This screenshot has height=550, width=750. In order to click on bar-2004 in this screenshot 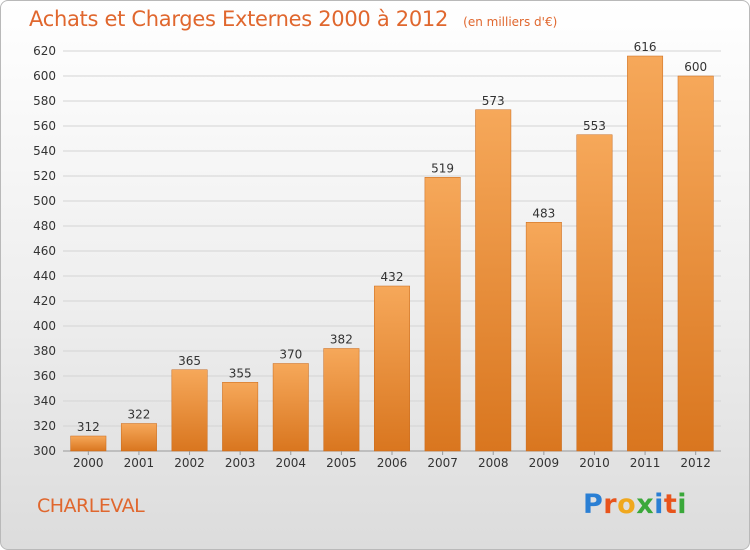, I will do `click(290, 407)`.